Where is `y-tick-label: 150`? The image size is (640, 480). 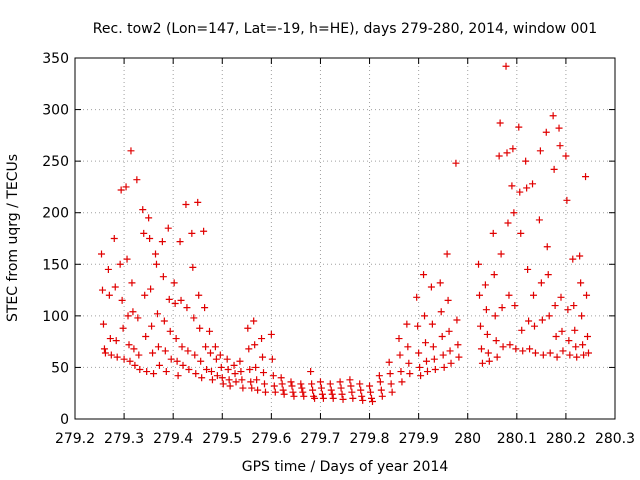
y-tick-label: 150 is located at coordinates (55, 265).